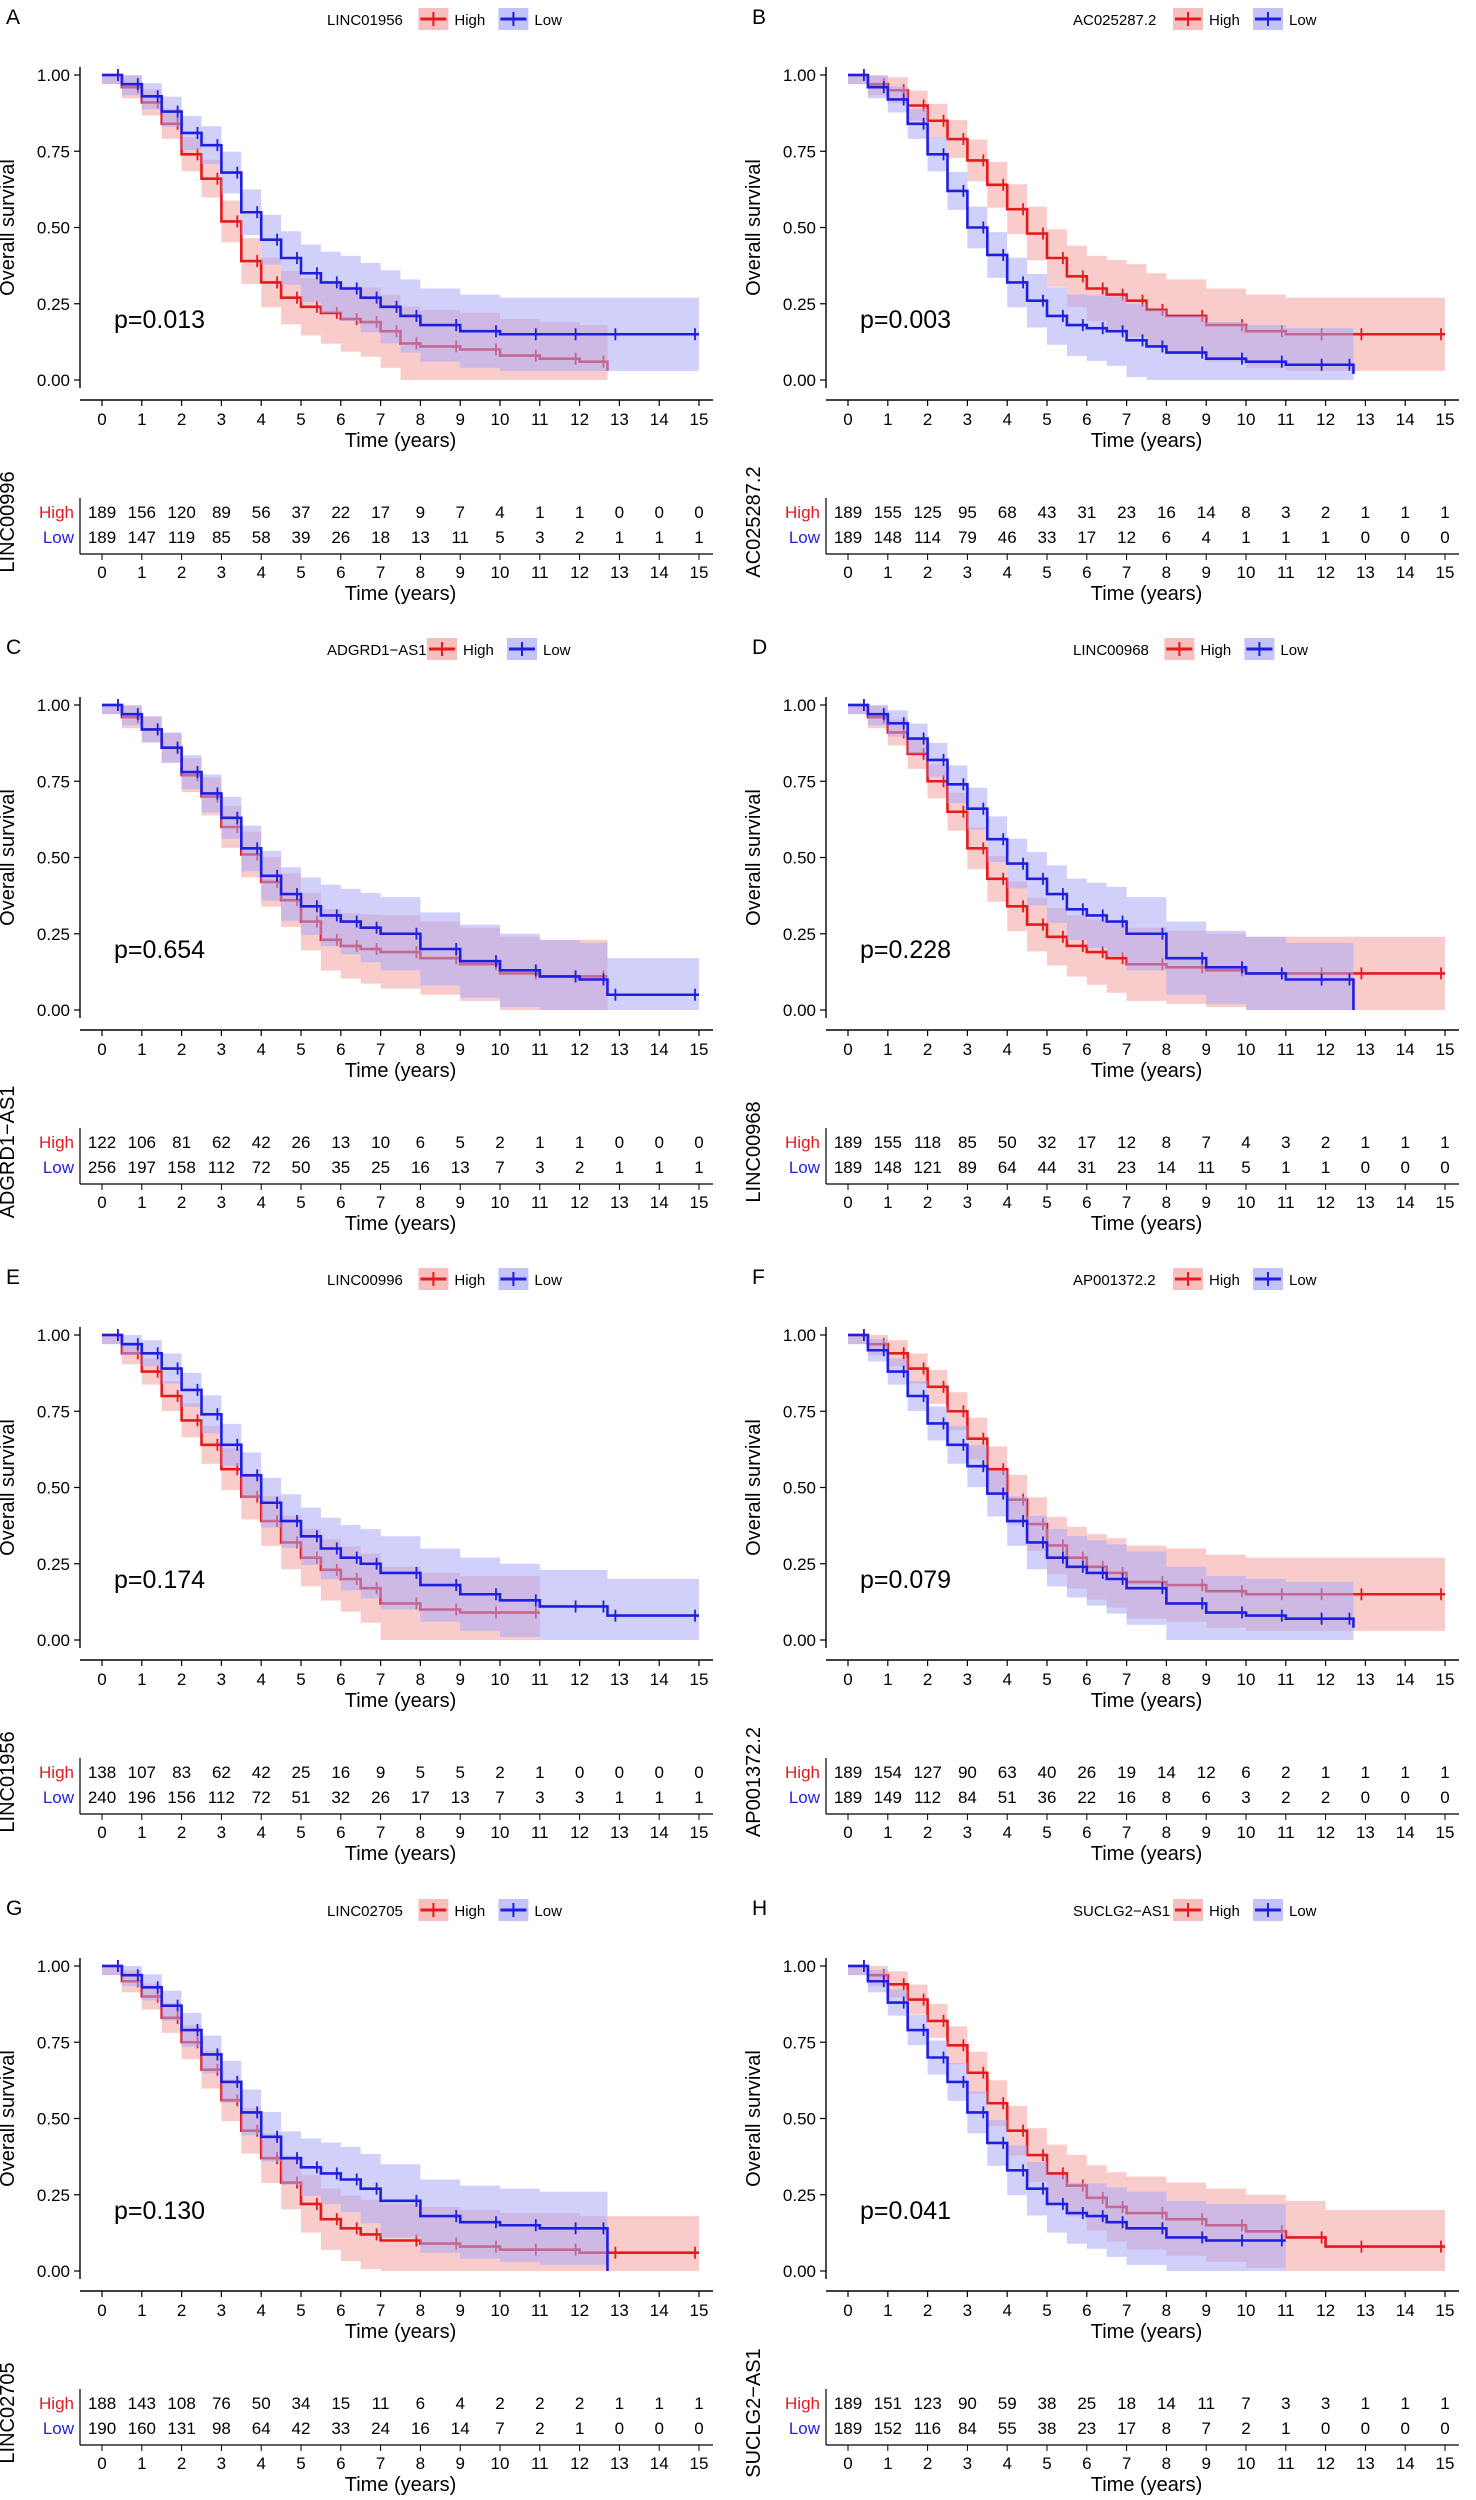  I want to click on risk-count-low: 156, so click(181, 1797).